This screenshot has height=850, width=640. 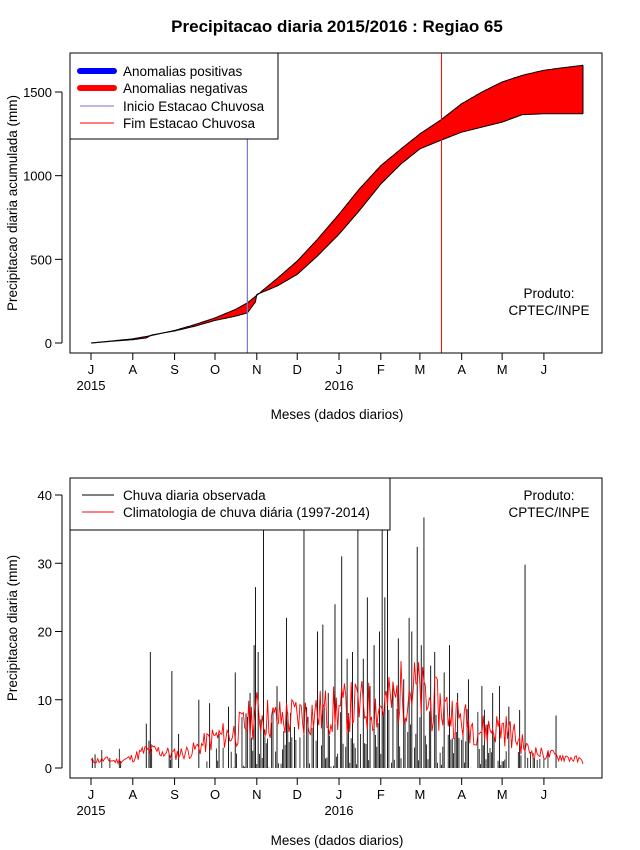 I want to click on bottom-x-tick-label: O, so click(x=215, y=794).